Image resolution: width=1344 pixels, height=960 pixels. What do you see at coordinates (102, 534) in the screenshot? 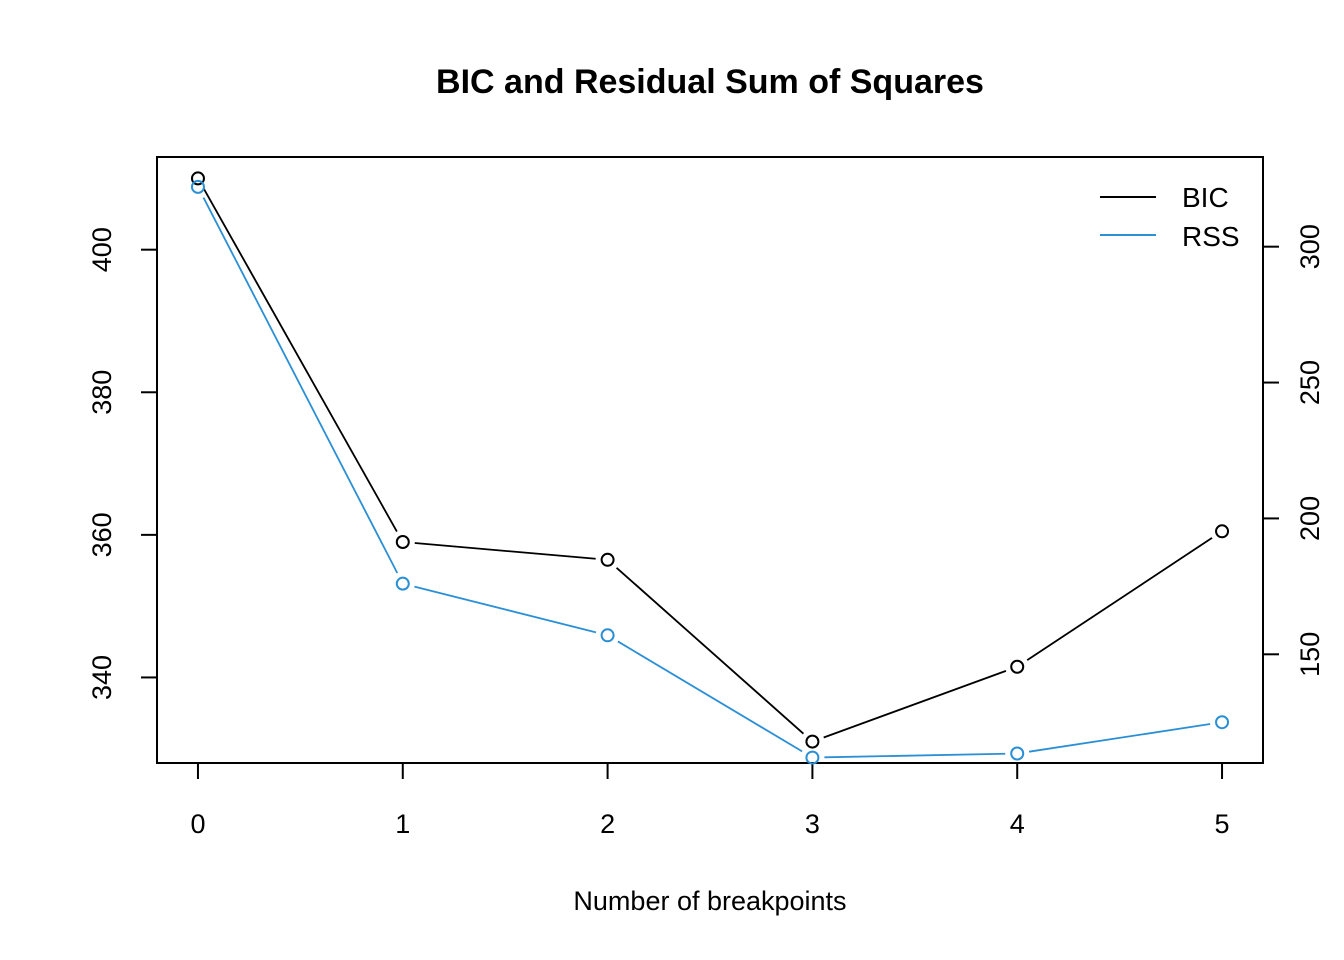
I see `y-tick-label-360: 360` at bounding box center [102, 534].